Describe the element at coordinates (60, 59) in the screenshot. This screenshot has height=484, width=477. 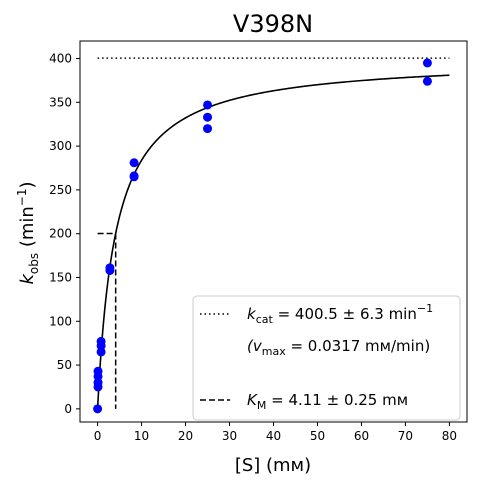
I see `y-tick-label: 400` at that location.